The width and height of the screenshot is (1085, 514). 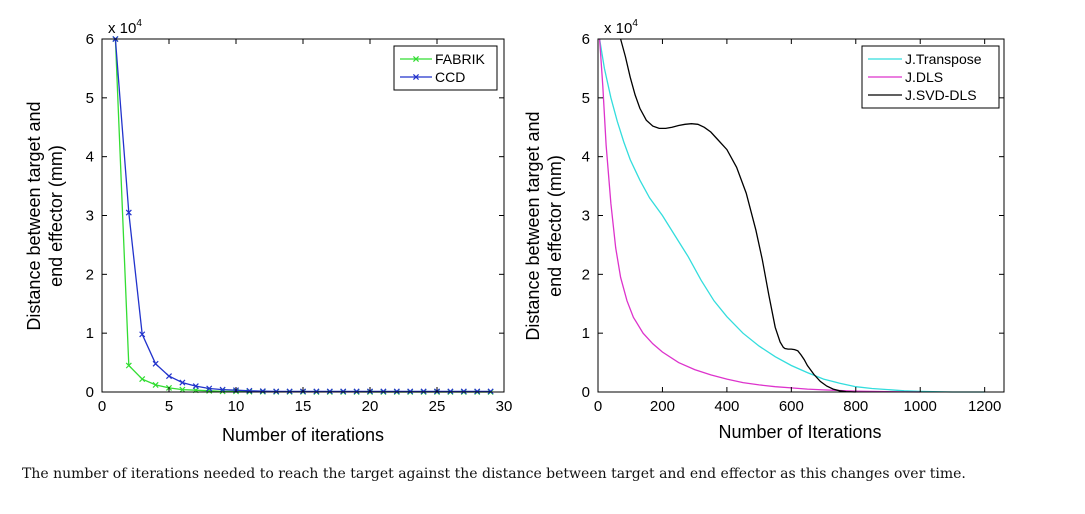 I want to click on x-tick-label: 15, so click(x=303, y=406).